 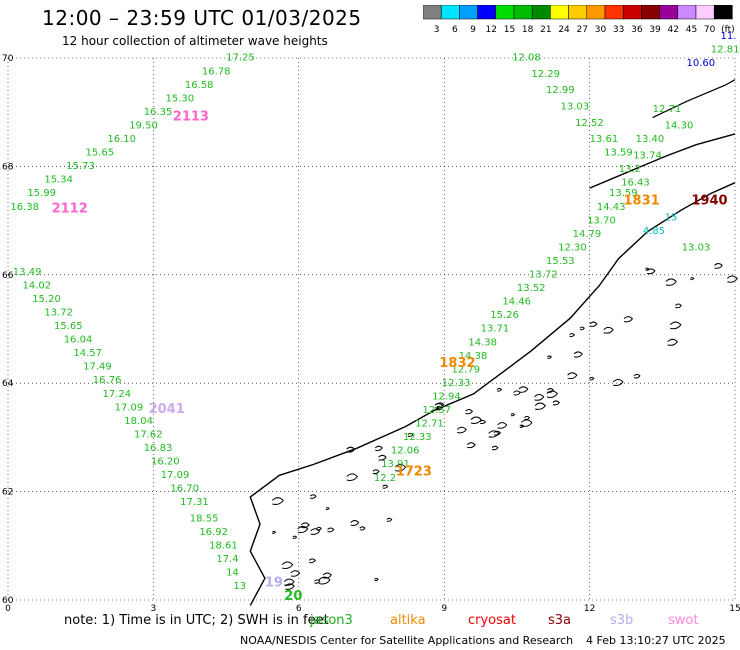 What do you see at coordinates (204, 518) in the screenshot?
I see `wave-height-label: 18.55` at bounding box center [204, 518].